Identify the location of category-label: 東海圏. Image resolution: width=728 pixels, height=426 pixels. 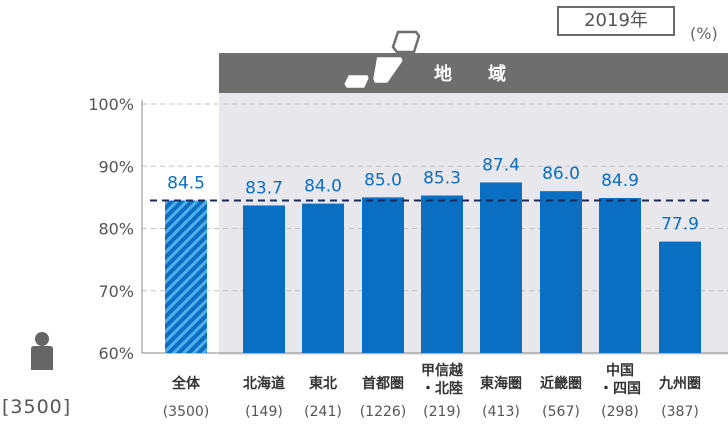
(501, 383).